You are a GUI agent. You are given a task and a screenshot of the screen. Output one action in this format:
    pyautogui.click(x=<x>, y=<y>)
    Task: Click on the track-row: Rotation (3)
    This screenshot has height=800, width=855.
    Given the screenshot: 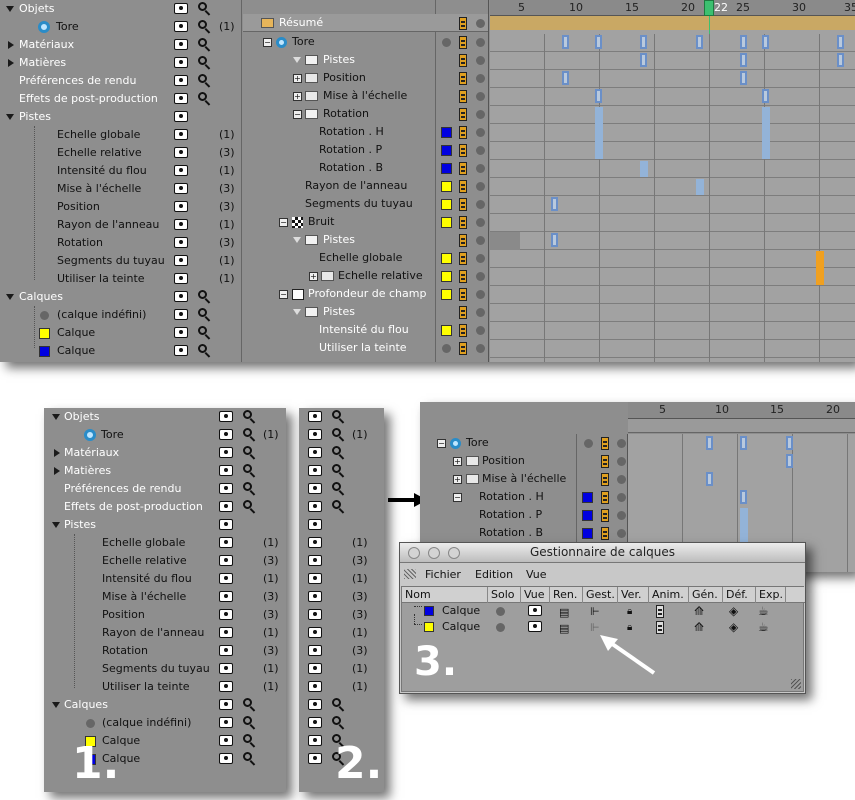 What is the action you would take?
    pyautogui.click(x=165, y=651)
    